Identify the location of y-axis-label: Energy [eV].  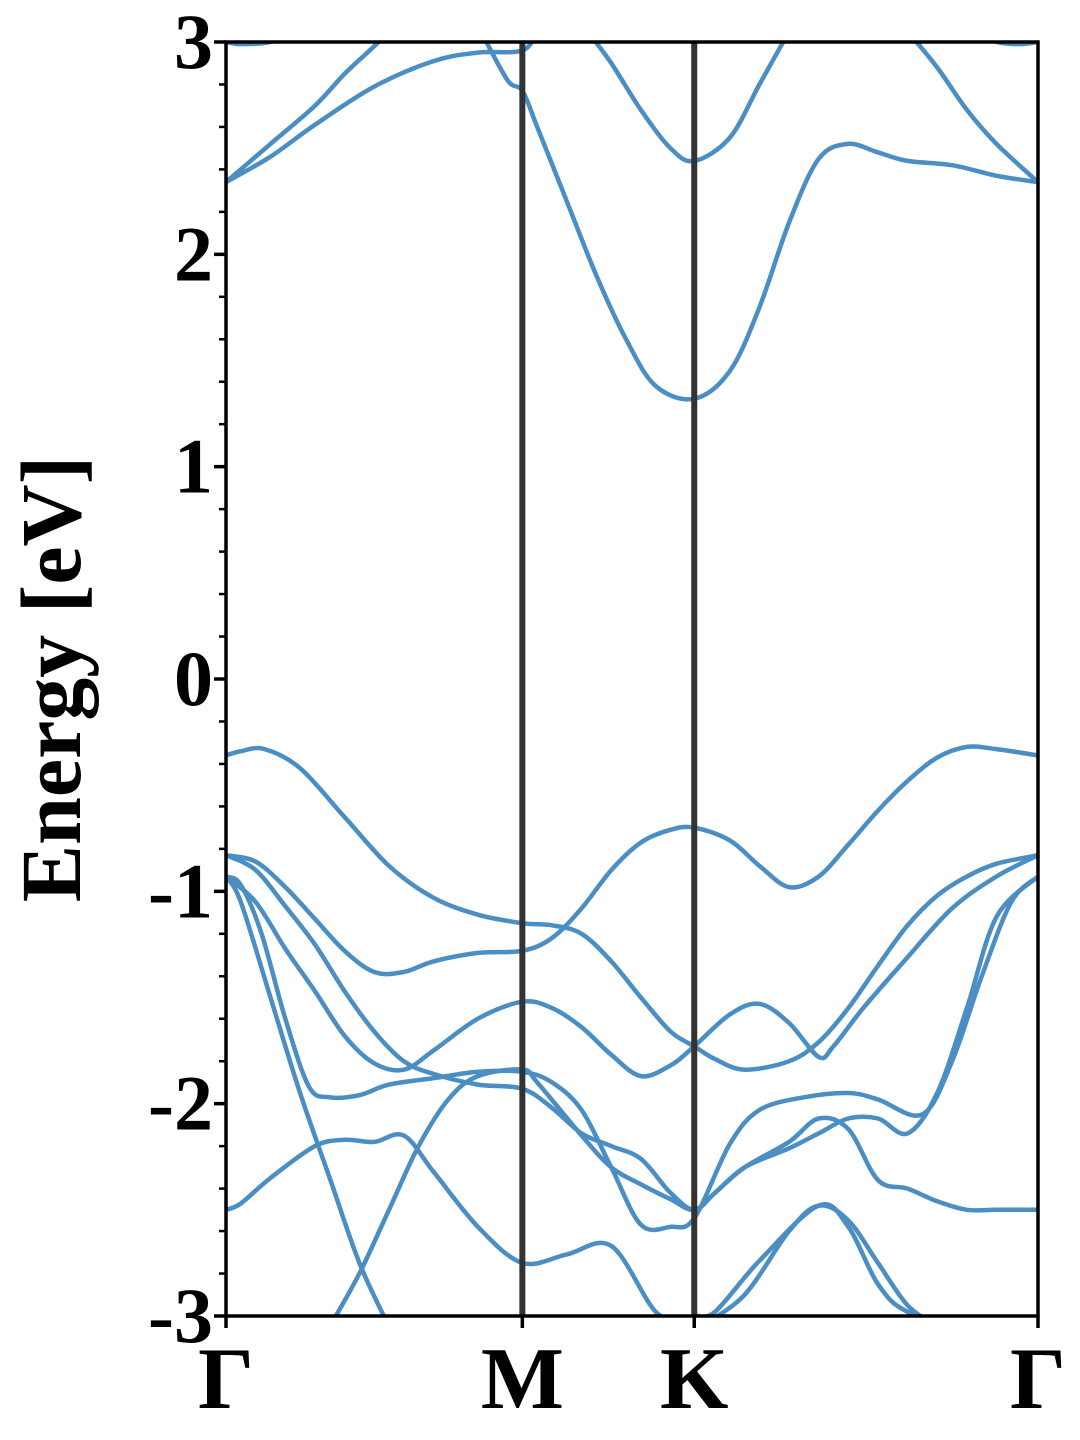
(51, 679).